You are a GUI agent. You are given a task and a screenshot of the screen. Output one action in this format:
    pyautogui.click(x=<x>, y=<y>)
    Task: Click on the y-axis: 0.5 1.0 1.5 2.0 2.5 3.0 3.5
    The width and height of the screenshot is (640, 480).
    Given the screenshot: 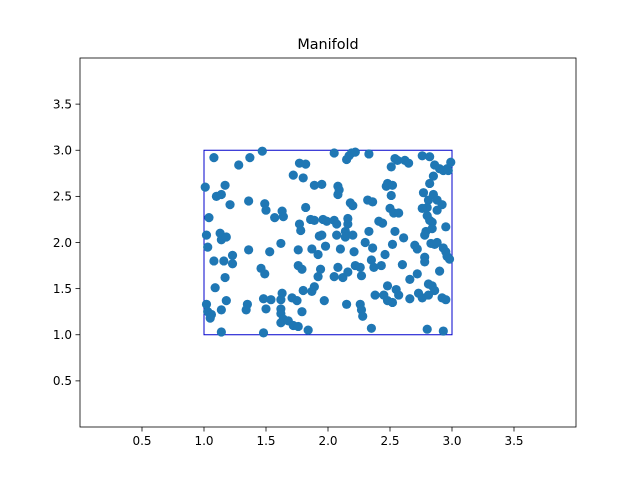 What is the action you would take?
    pyautogui.click(x=66, y=242)
    